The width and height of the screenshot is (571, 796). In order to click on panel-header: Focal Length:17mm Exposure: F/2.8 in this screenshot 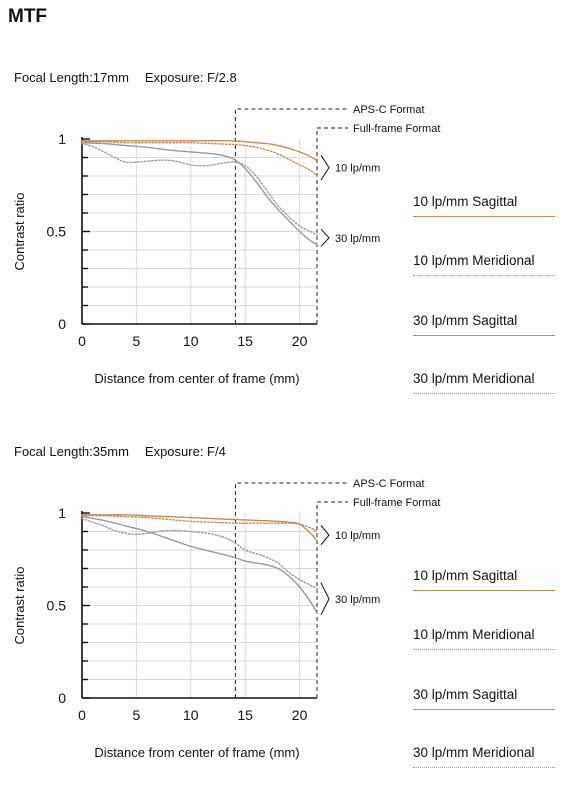, I will do `click(125, 77)`.